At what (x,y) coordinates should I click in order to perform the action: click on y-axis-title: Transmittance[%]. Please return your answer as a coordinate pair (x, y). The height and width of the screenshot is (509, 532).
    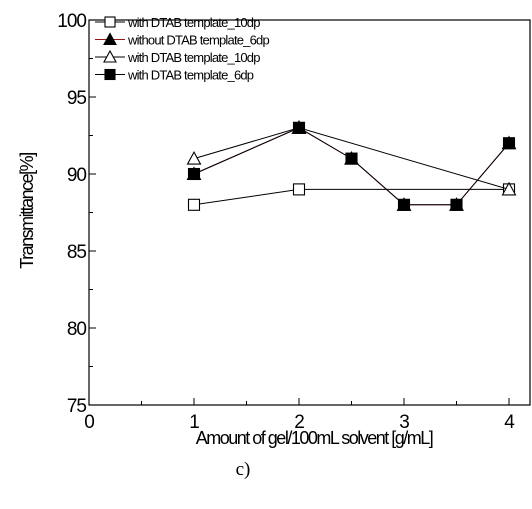
    Looking at the image, I should click on (27, 211).